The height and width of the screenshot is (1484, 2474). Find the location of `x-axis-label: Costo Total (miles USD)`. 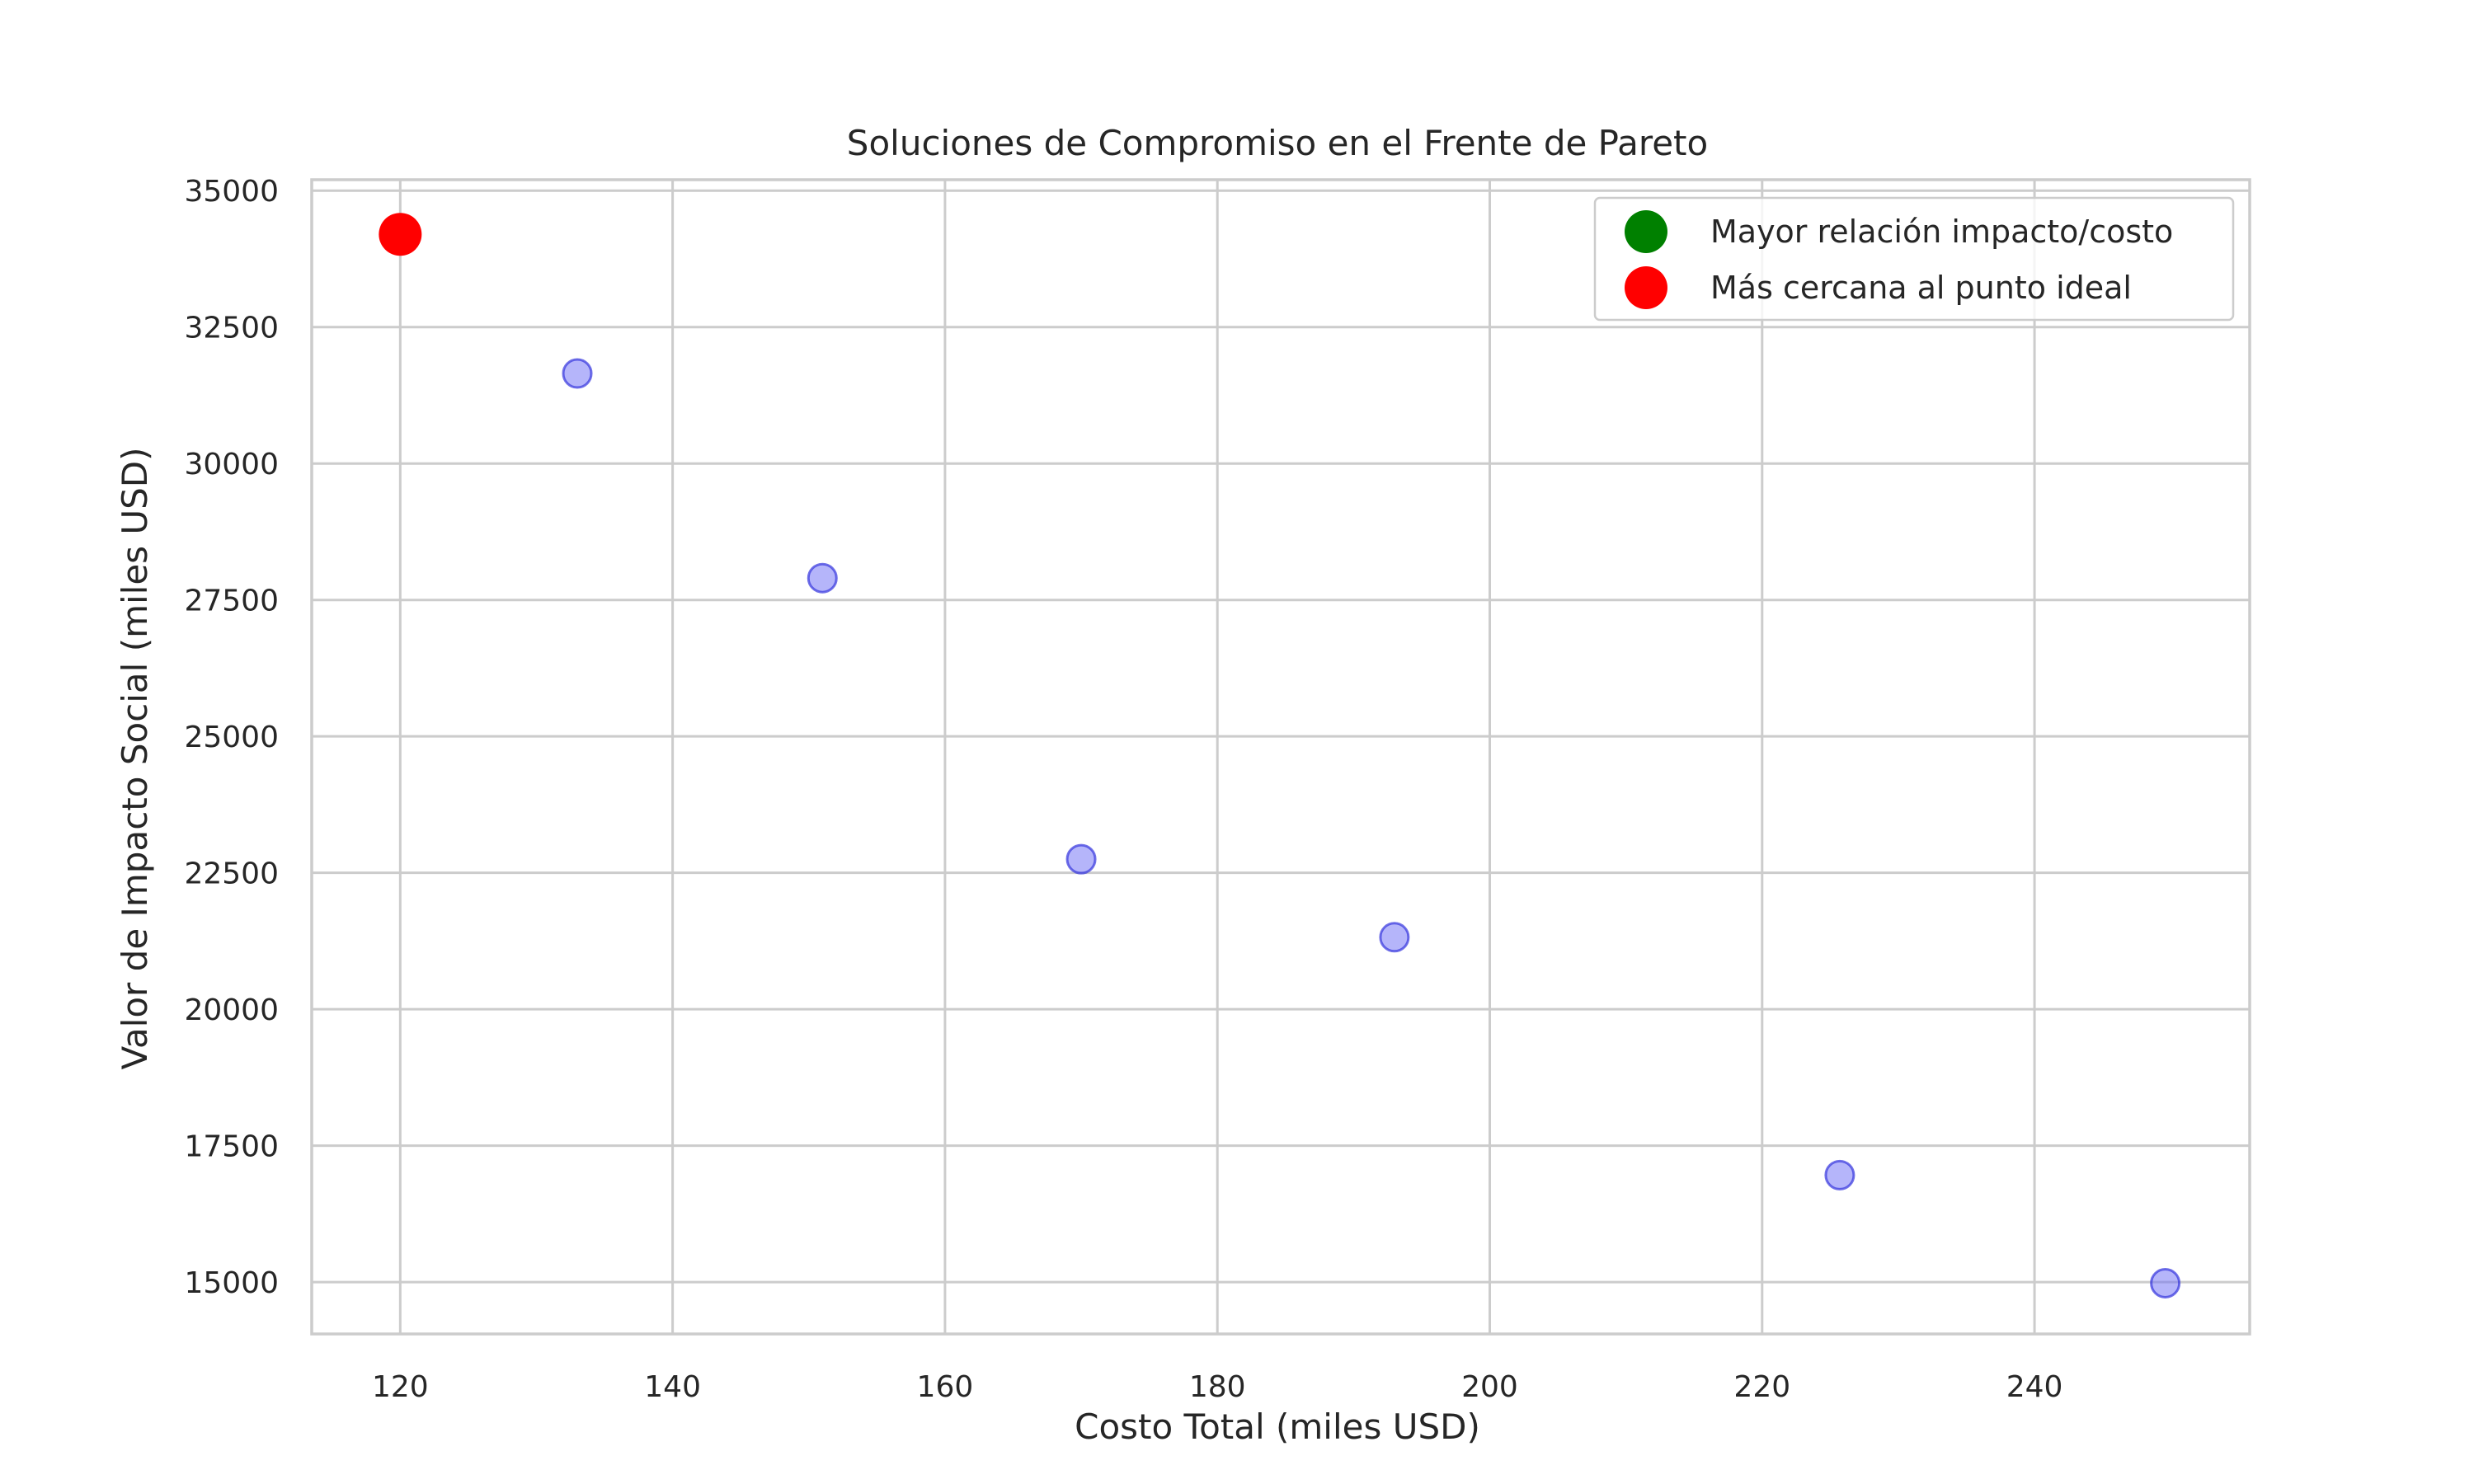

x-axis-label: Costo Total (miles USD) is located at coordinates (1277, 1427).